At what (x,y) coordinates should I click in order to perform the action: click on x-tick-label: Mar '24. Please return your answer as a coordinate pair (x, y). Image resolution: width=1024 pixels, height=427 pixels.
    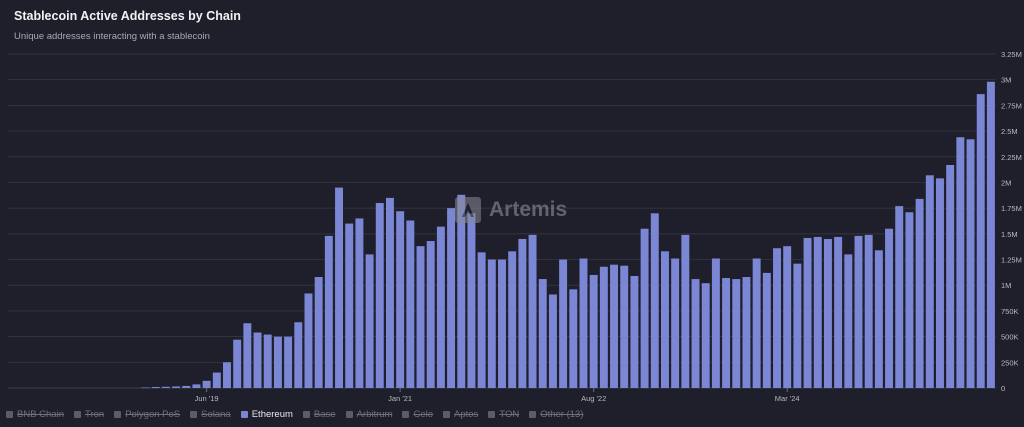
    Looking at the image, I should click on (787, 398).